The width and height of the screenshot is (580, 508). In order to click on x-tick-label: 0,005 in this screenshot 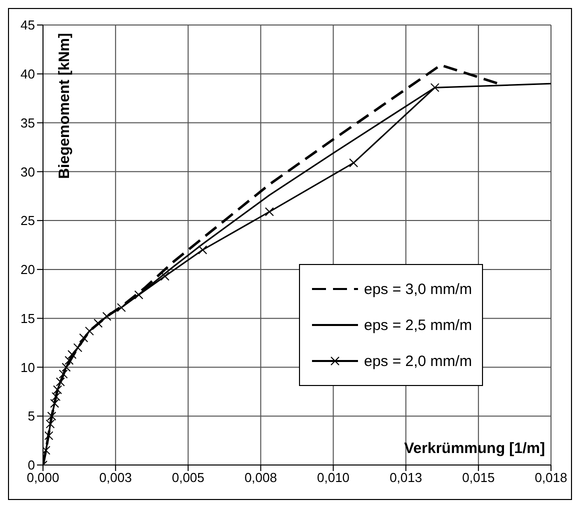, I will do `click(188, 478)`.